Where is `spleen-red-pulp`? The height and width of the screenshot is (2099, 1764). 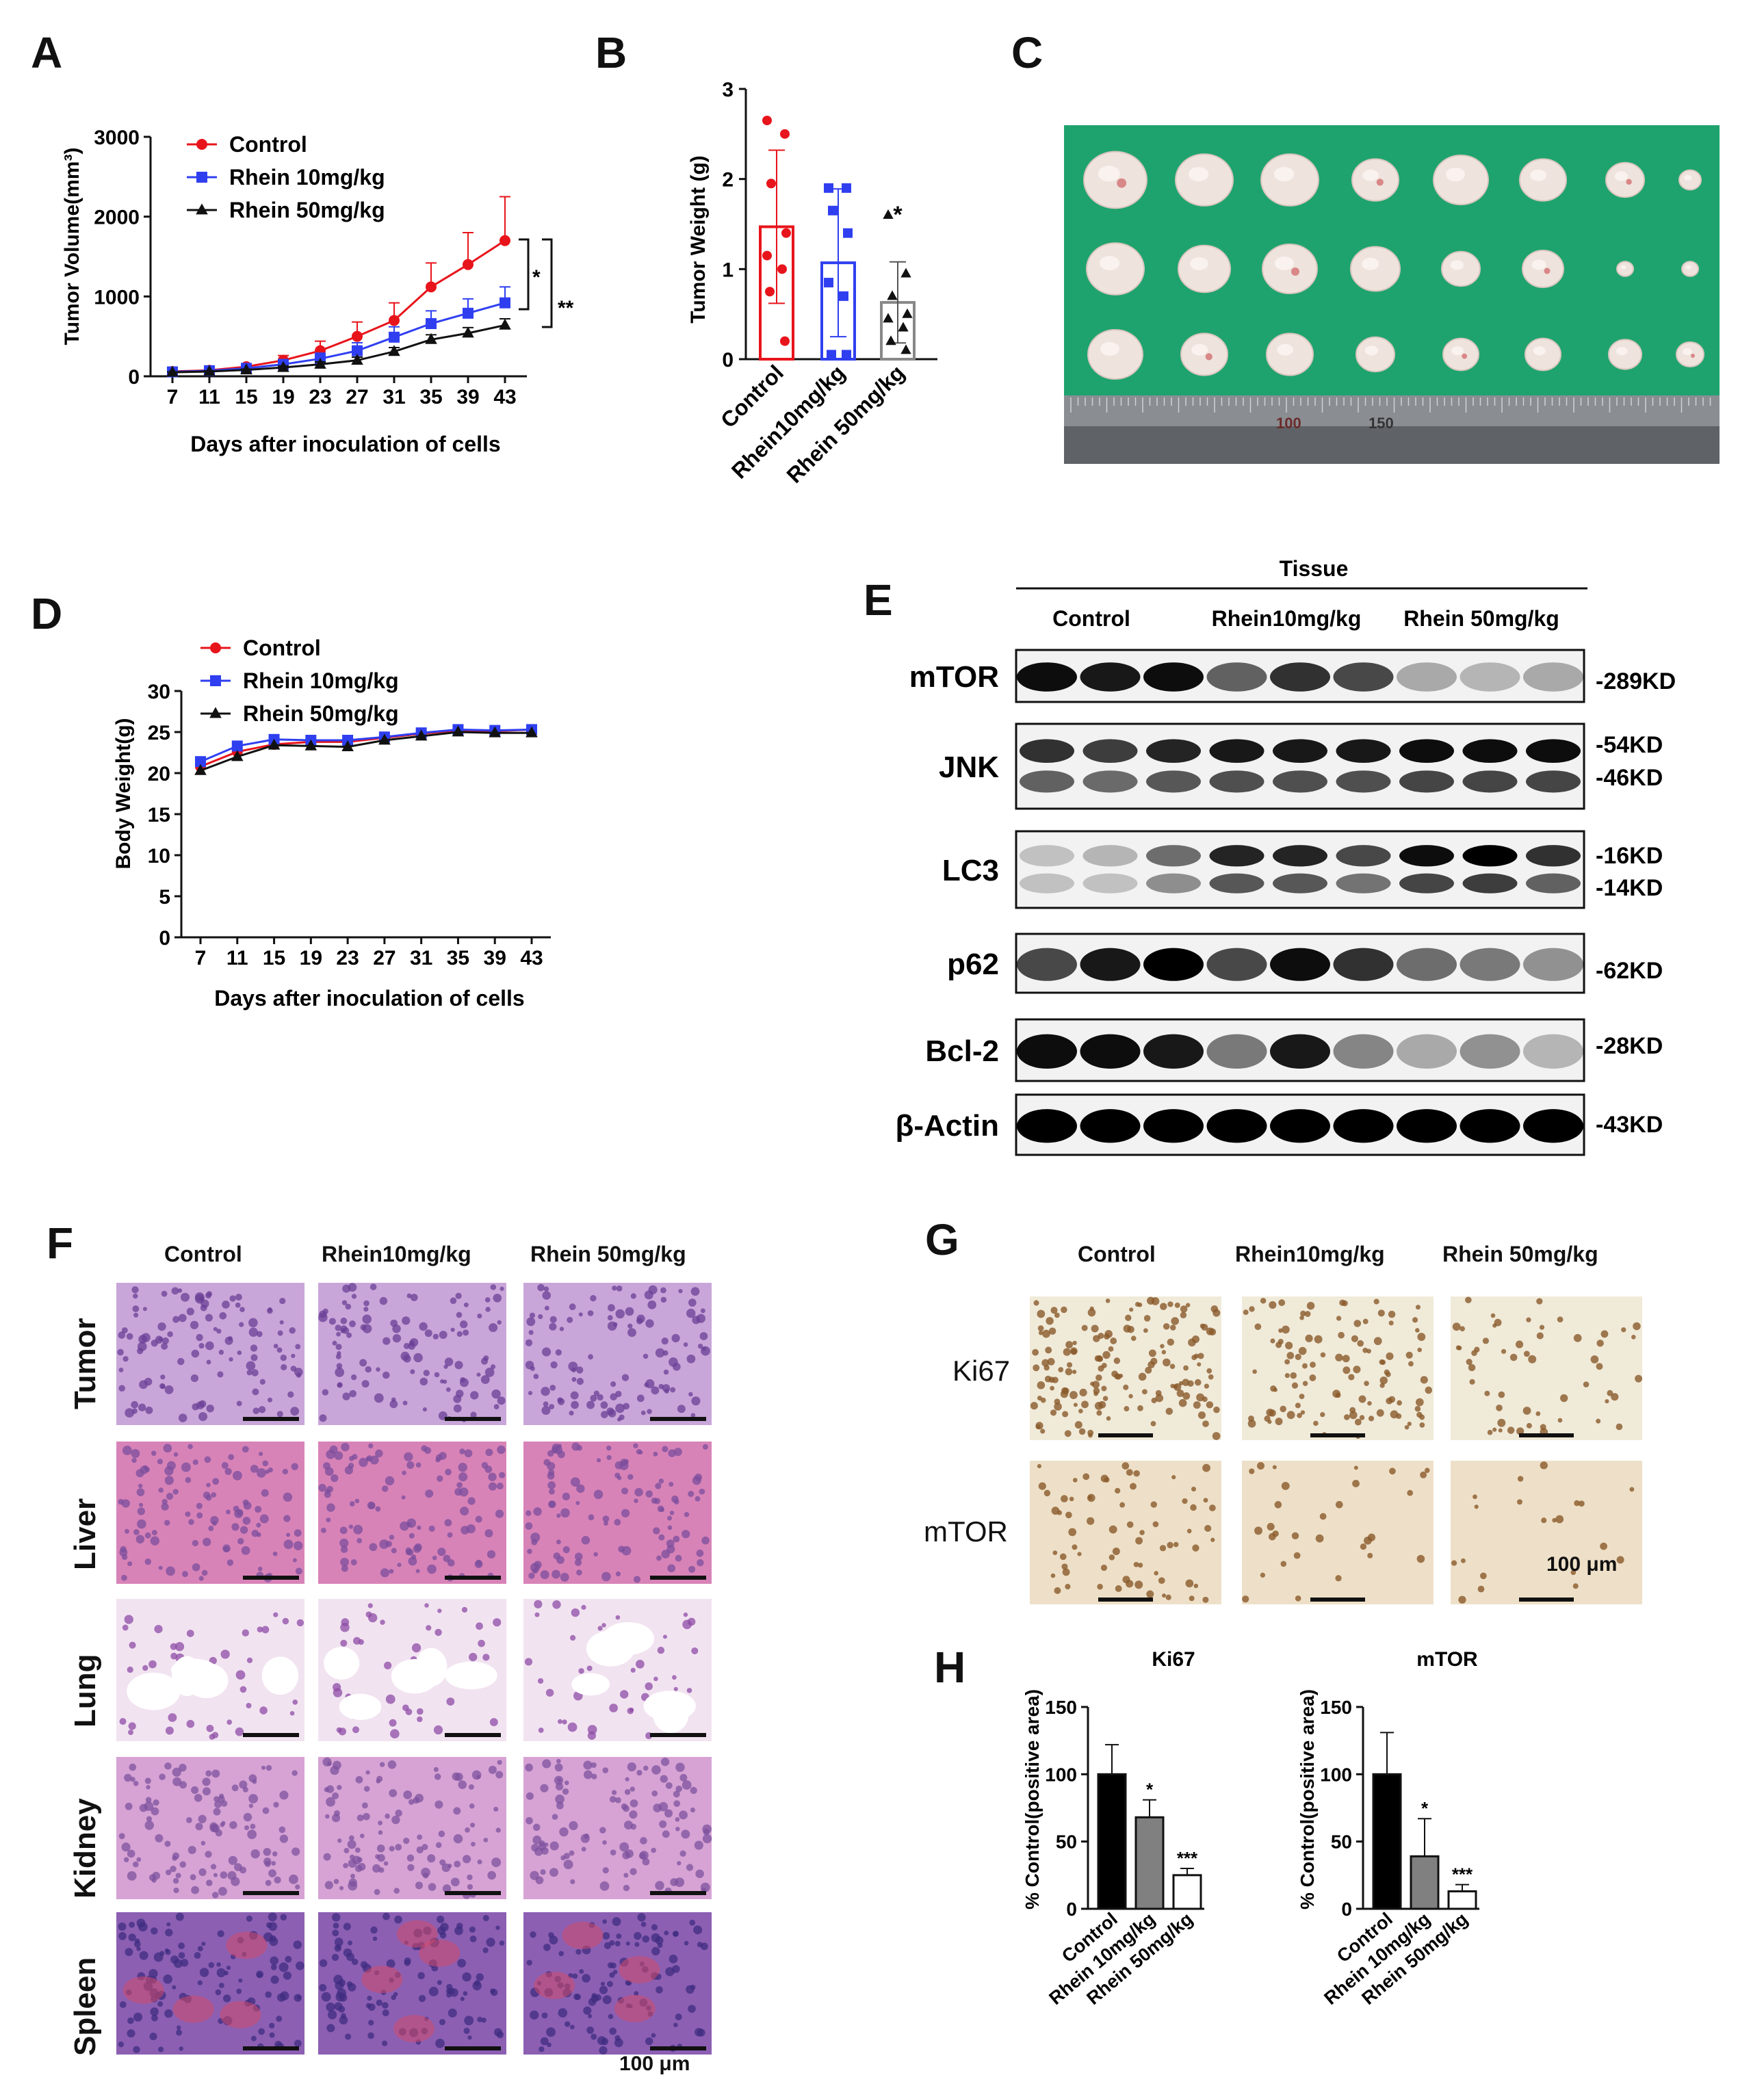
spleen-red-pulp is located at coordinates (440, 1953).